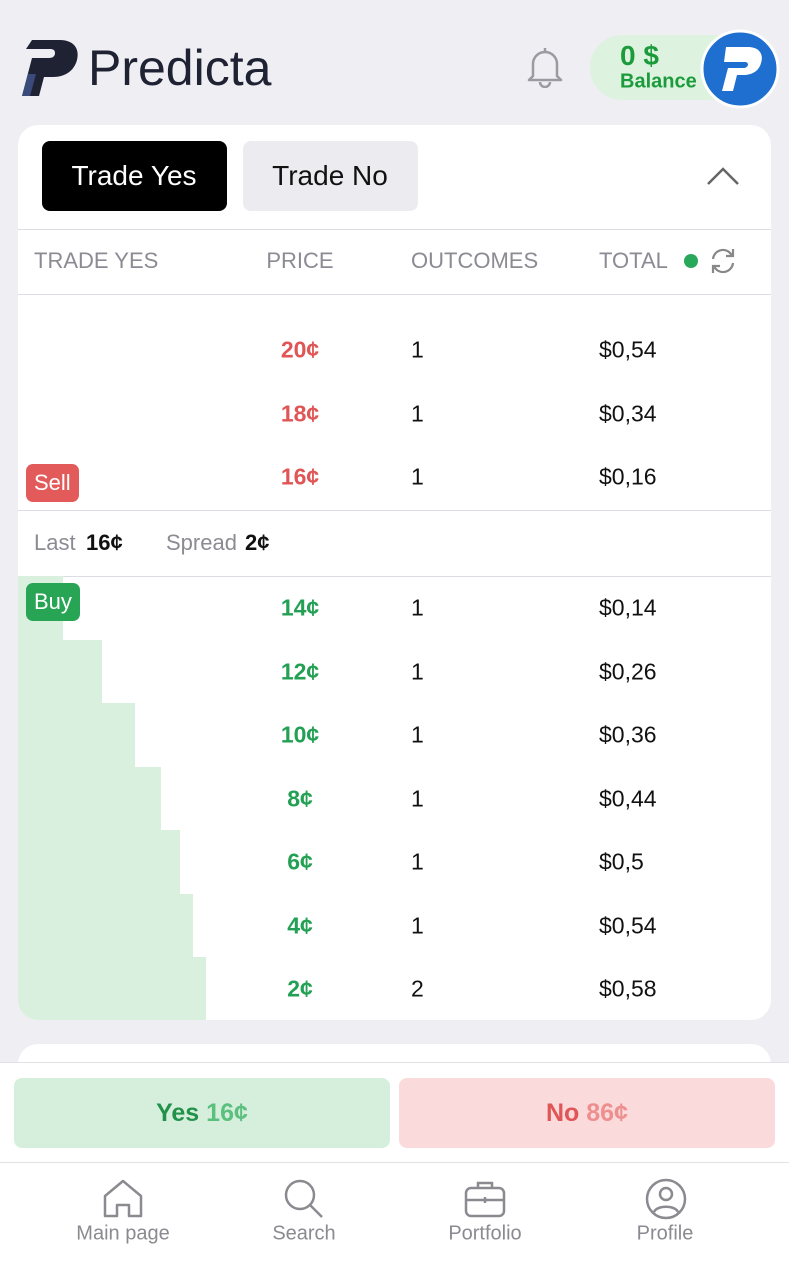  Describe the element at coordinates (628, 988) in the screenshot. I see `total: $0,58` at that location.